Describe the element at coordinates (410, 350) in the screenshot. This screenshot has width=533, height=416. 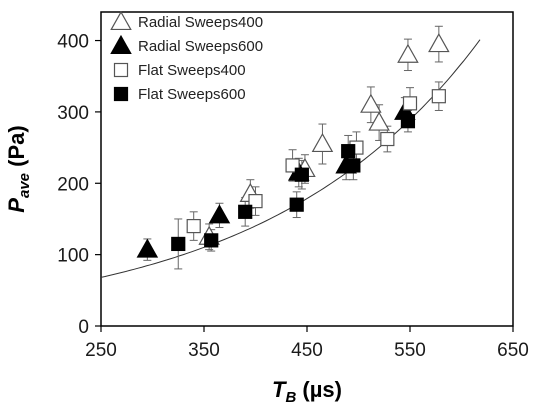
I see `x-tick-label: 550` at that location.